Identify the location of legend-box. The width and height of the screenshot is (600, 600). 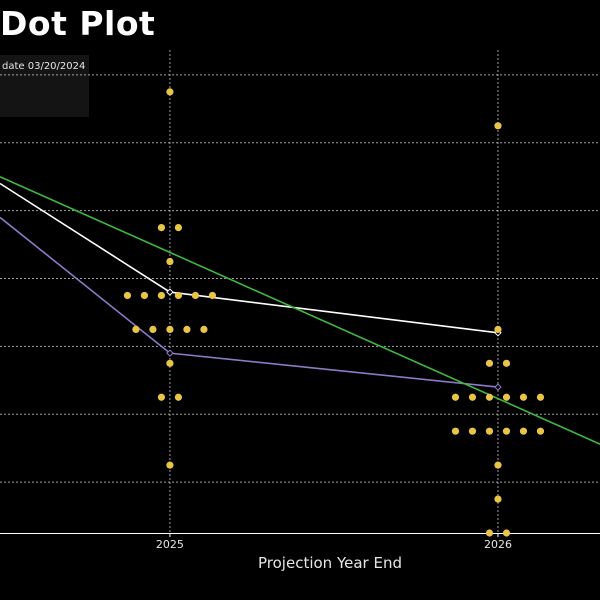
(44, 86).